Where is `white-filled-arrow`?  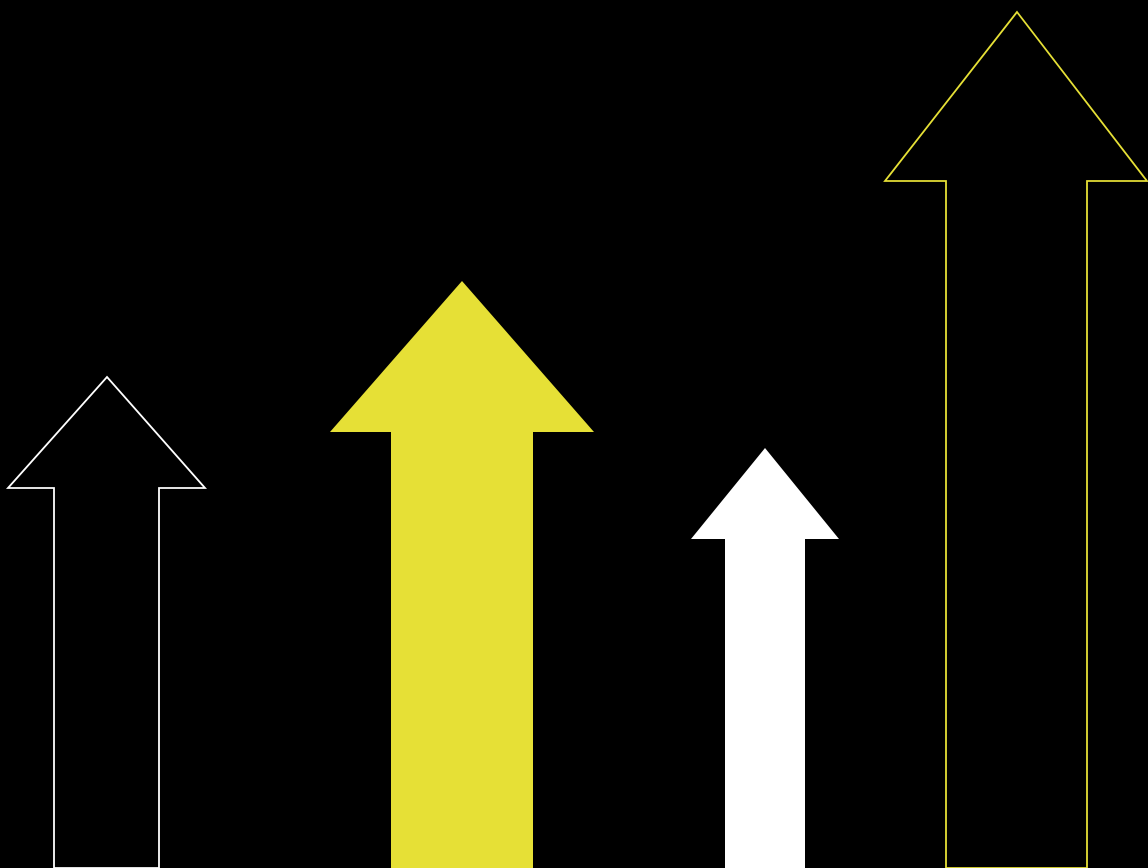
white-filled-arrow is located at coordinates (765, 658).